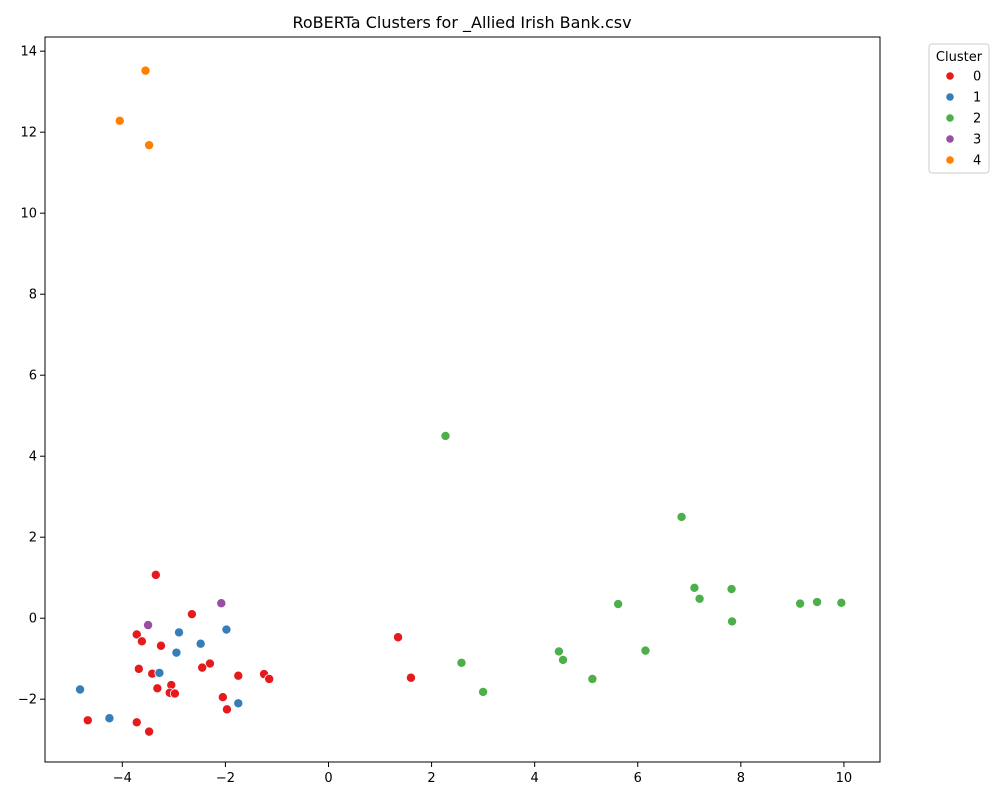 The image size is (1000, 800). What do you see at coordinates (122, 778) in the screenshot?
I see `x-tick-label: −4` at bounding box center [122, 778].